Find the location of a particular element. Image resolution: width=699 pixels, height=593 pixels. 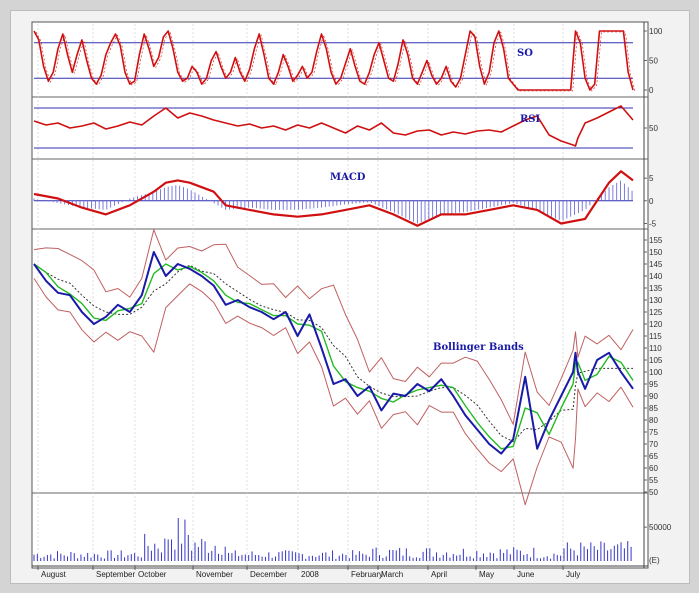

x-tick-label: February is located at coordinates (367, 574).